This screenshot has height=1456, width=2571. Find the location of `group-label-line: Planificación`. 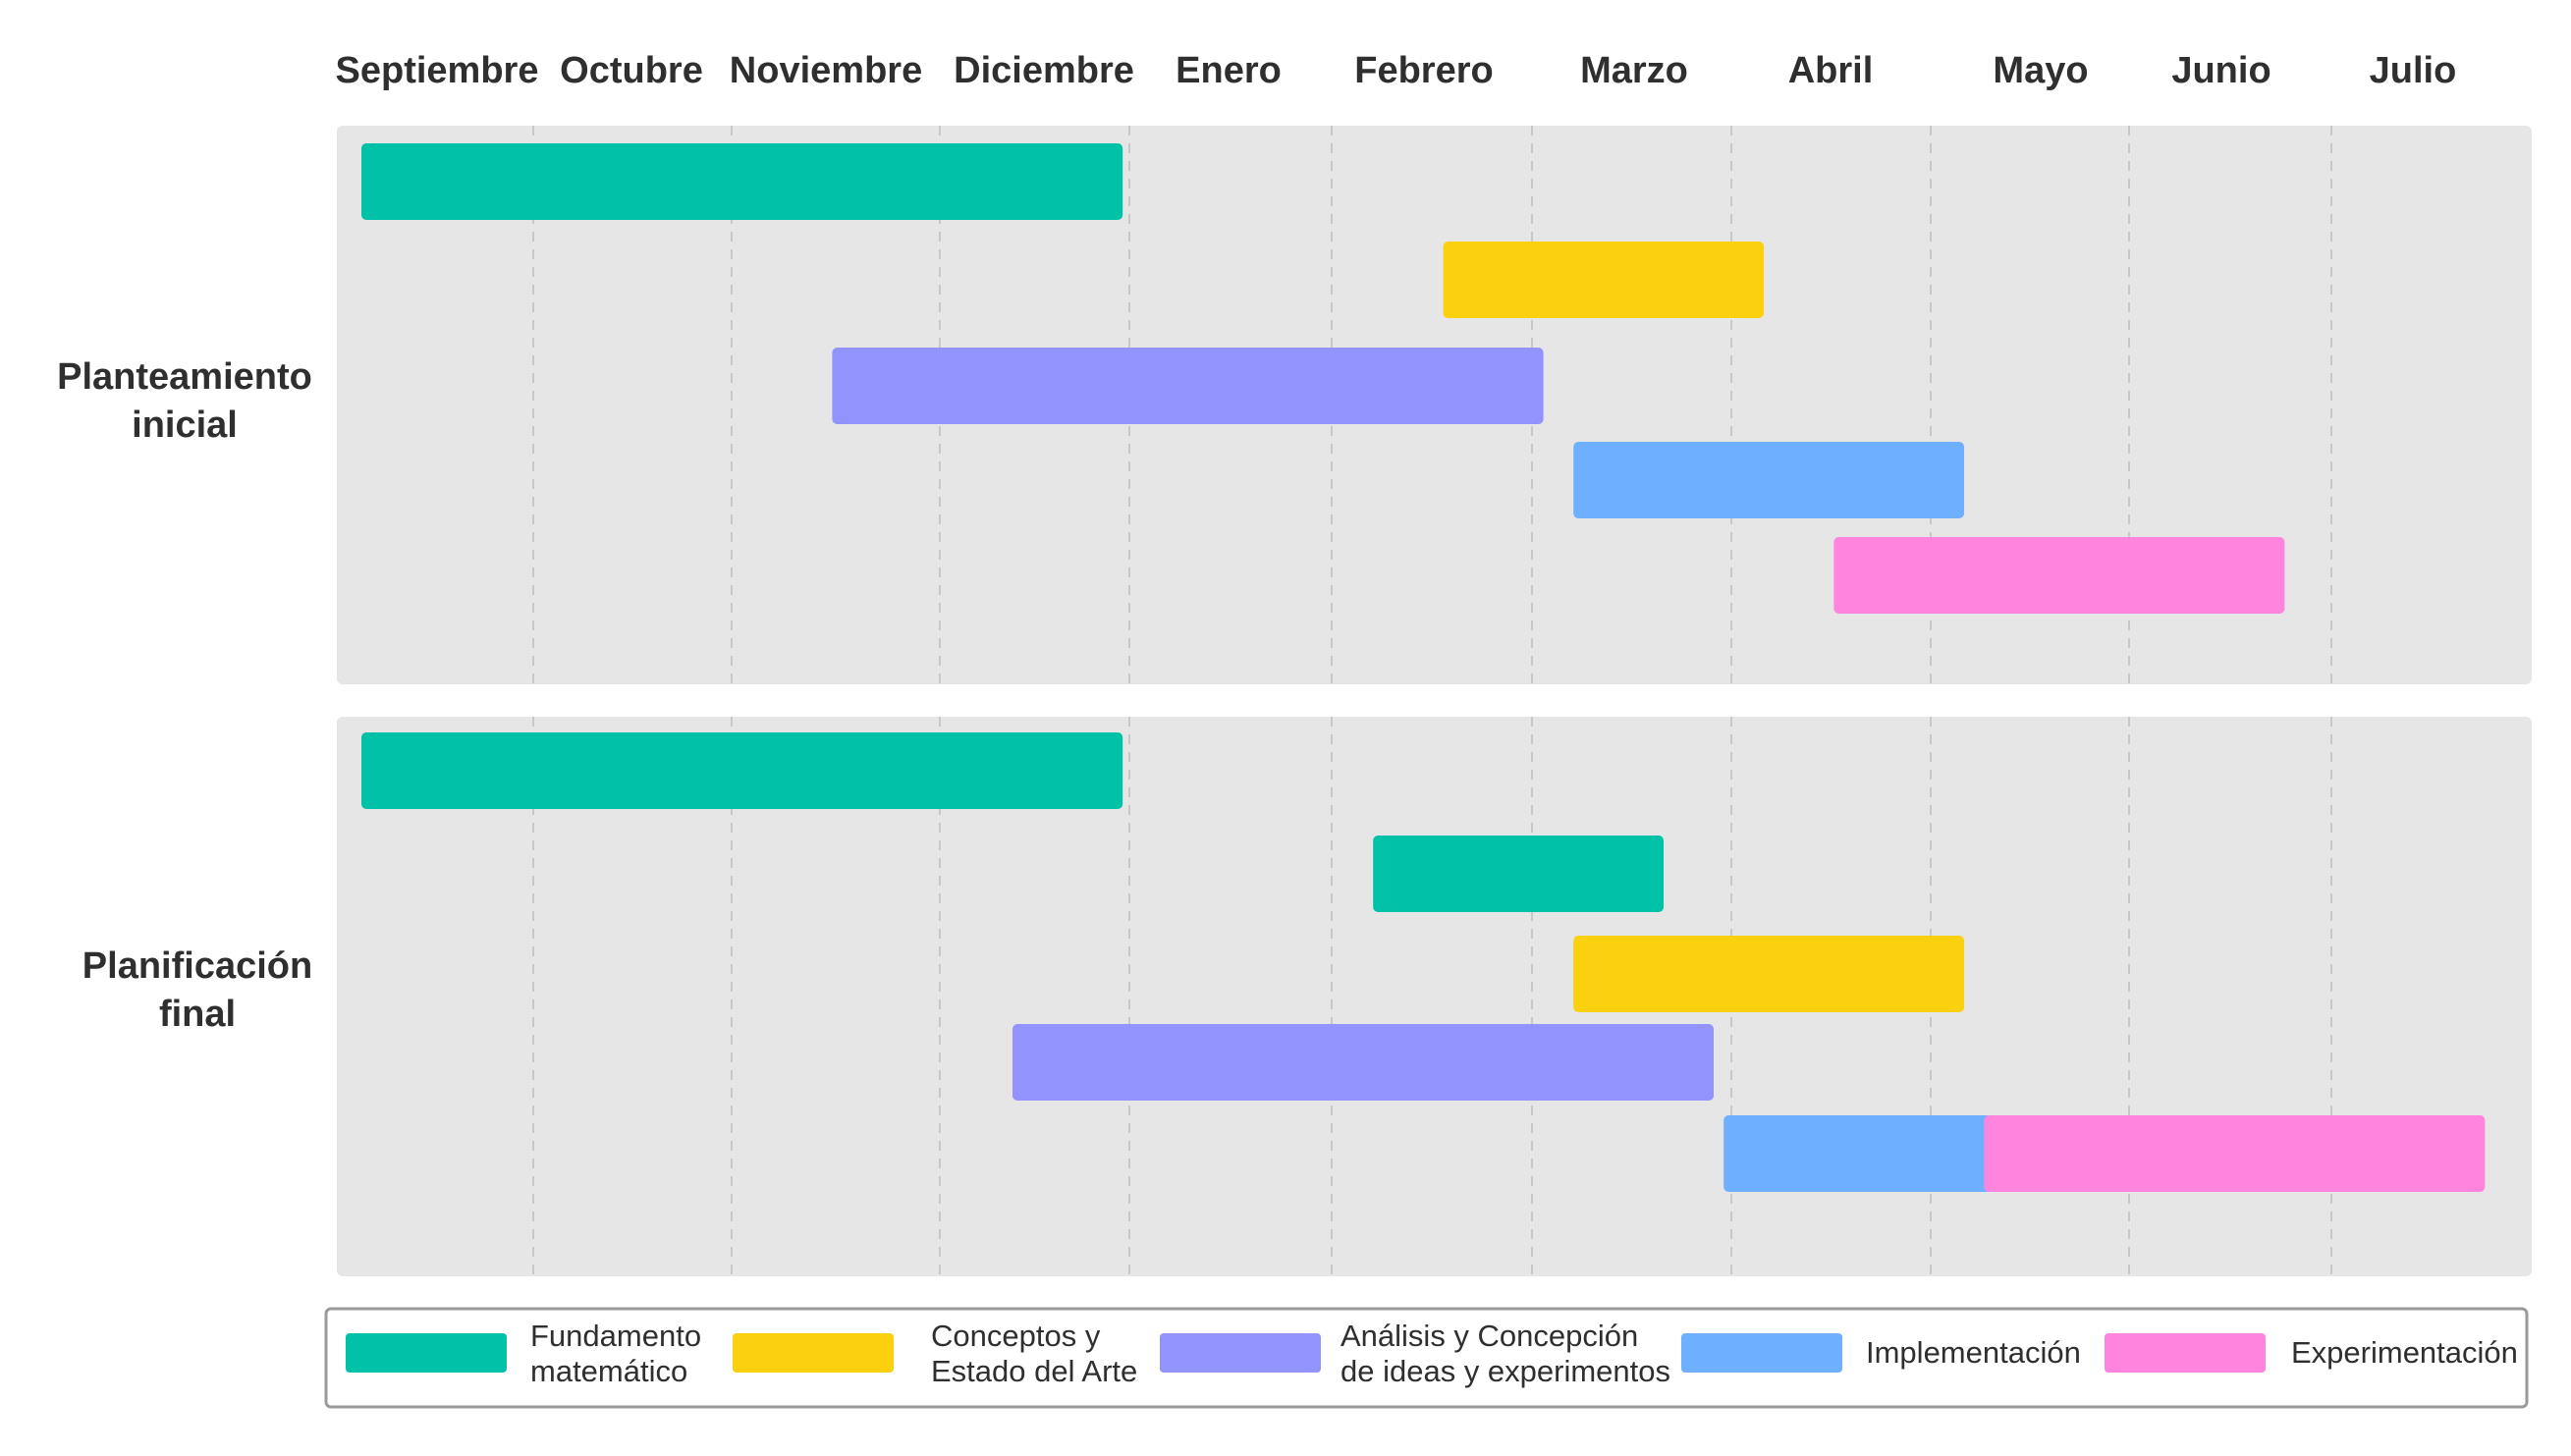

group-label-line: Planificación is located at coordinates (197, 966).